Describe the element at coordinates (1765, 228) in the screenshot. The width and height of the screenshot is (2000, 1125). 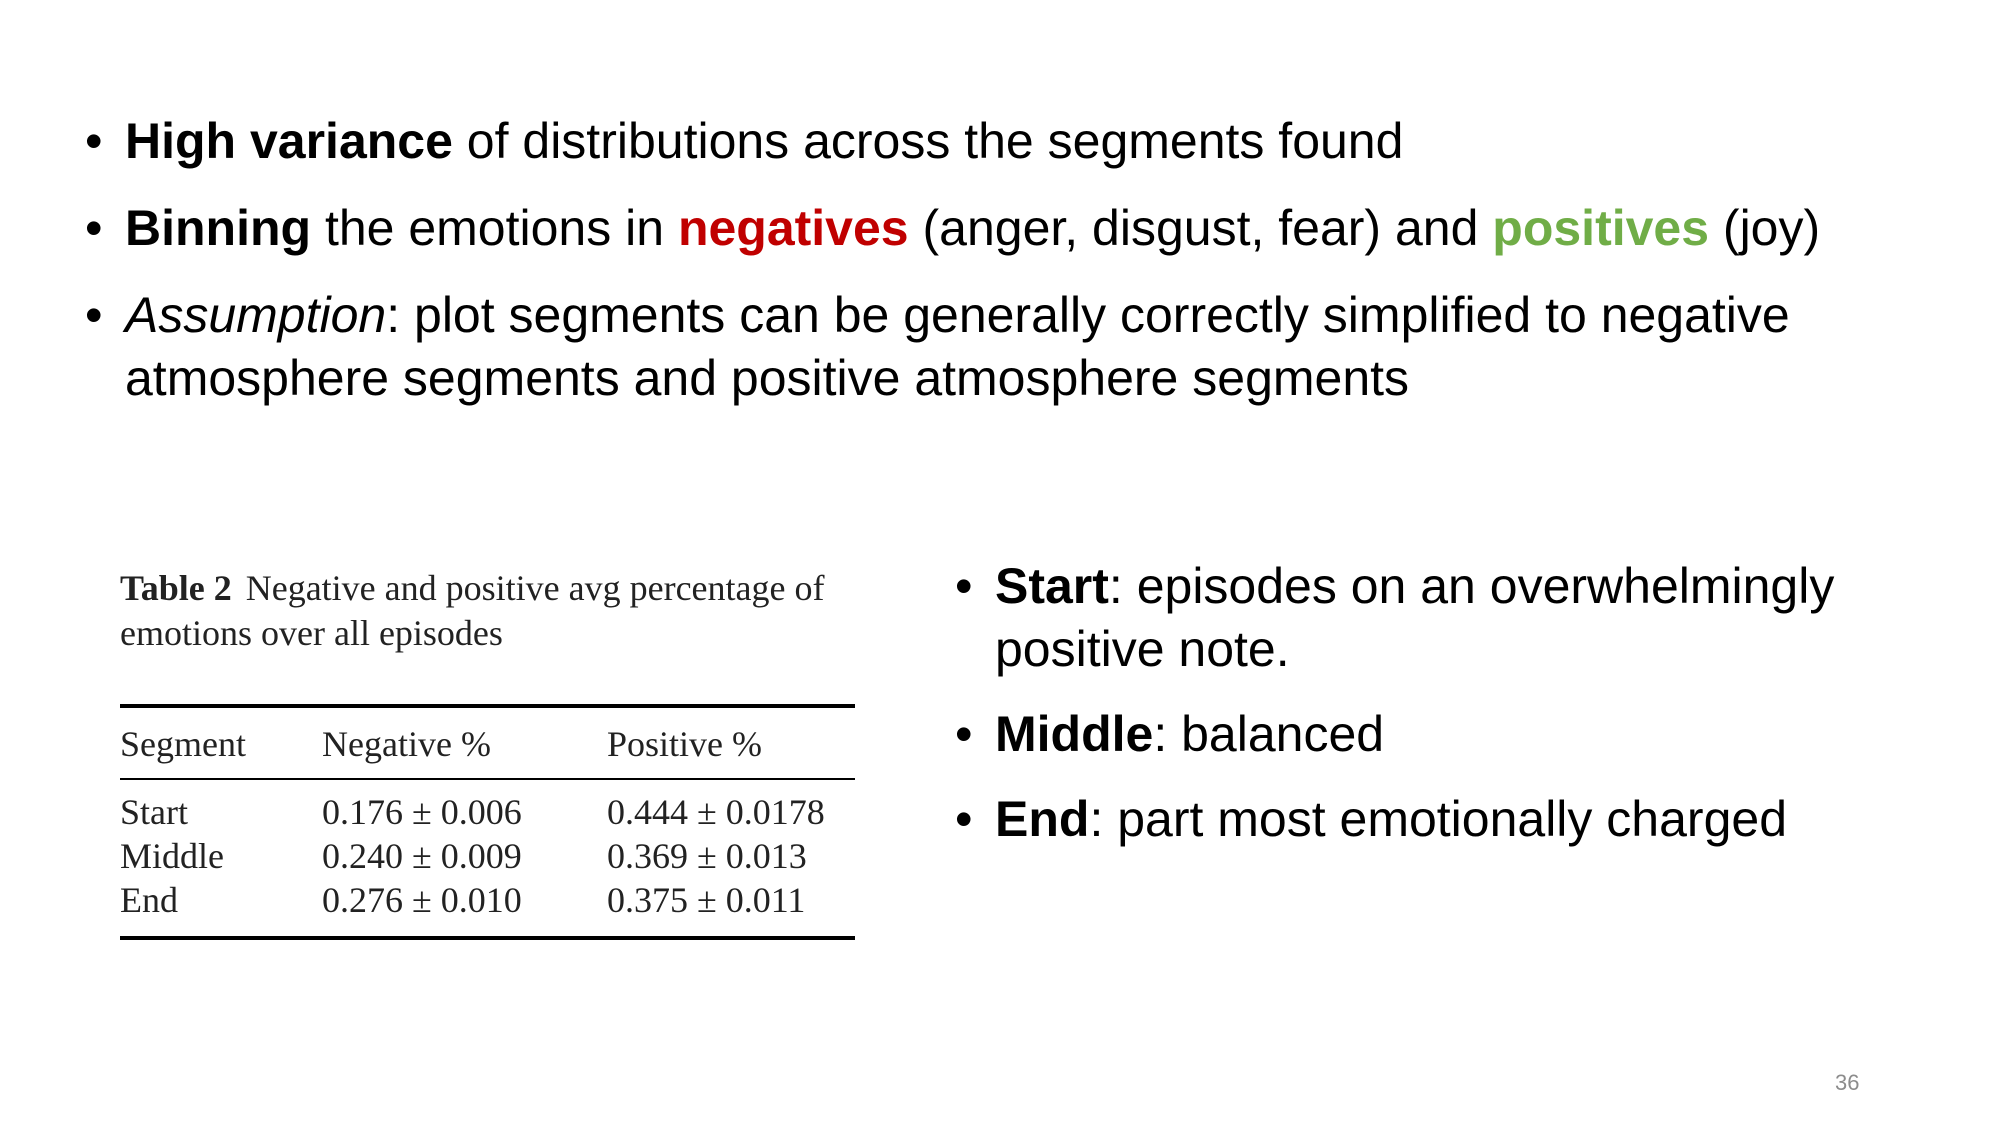
I see `bullet-text: (joy)` at that location.